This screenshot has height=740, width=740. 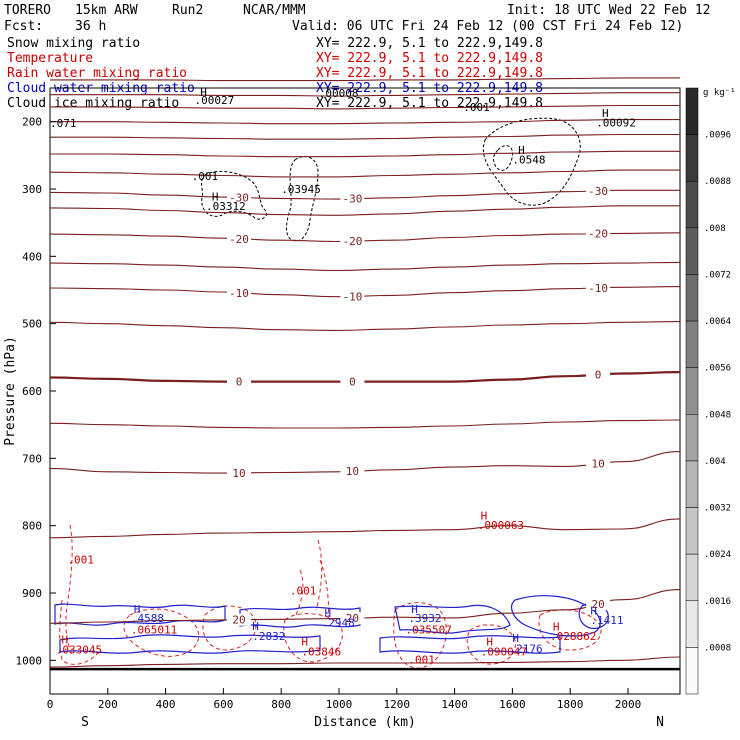 I want to click on x-tick-label: 400, so click(x=166, y=704).